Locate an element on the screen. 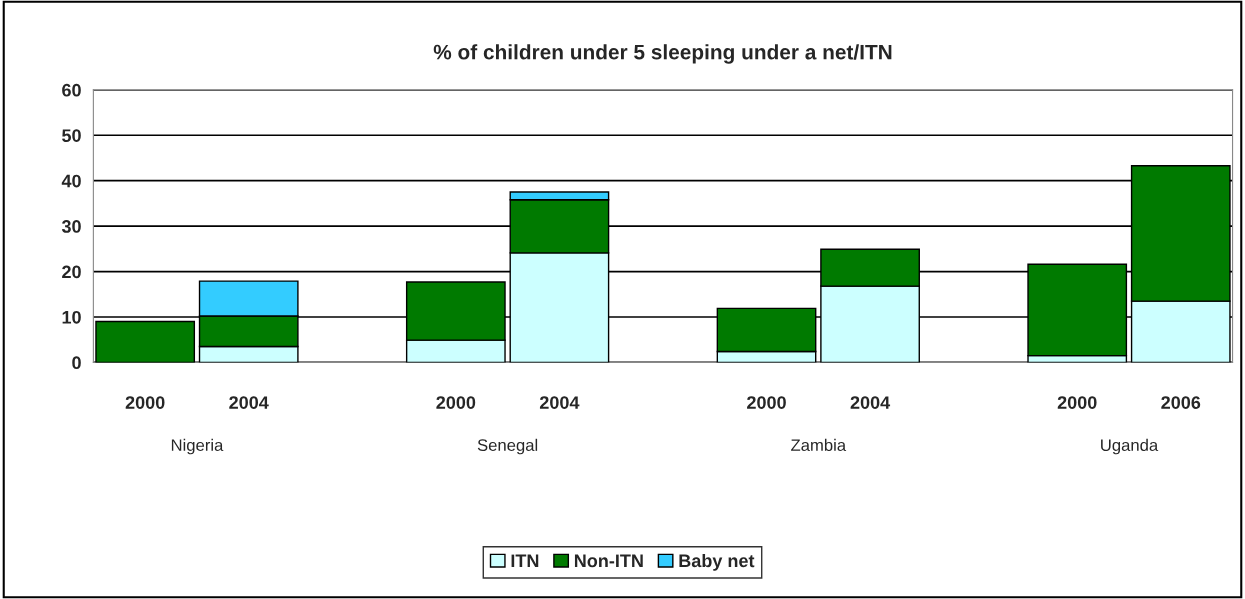  text: Uganda is located at coordinates (1130, 446).